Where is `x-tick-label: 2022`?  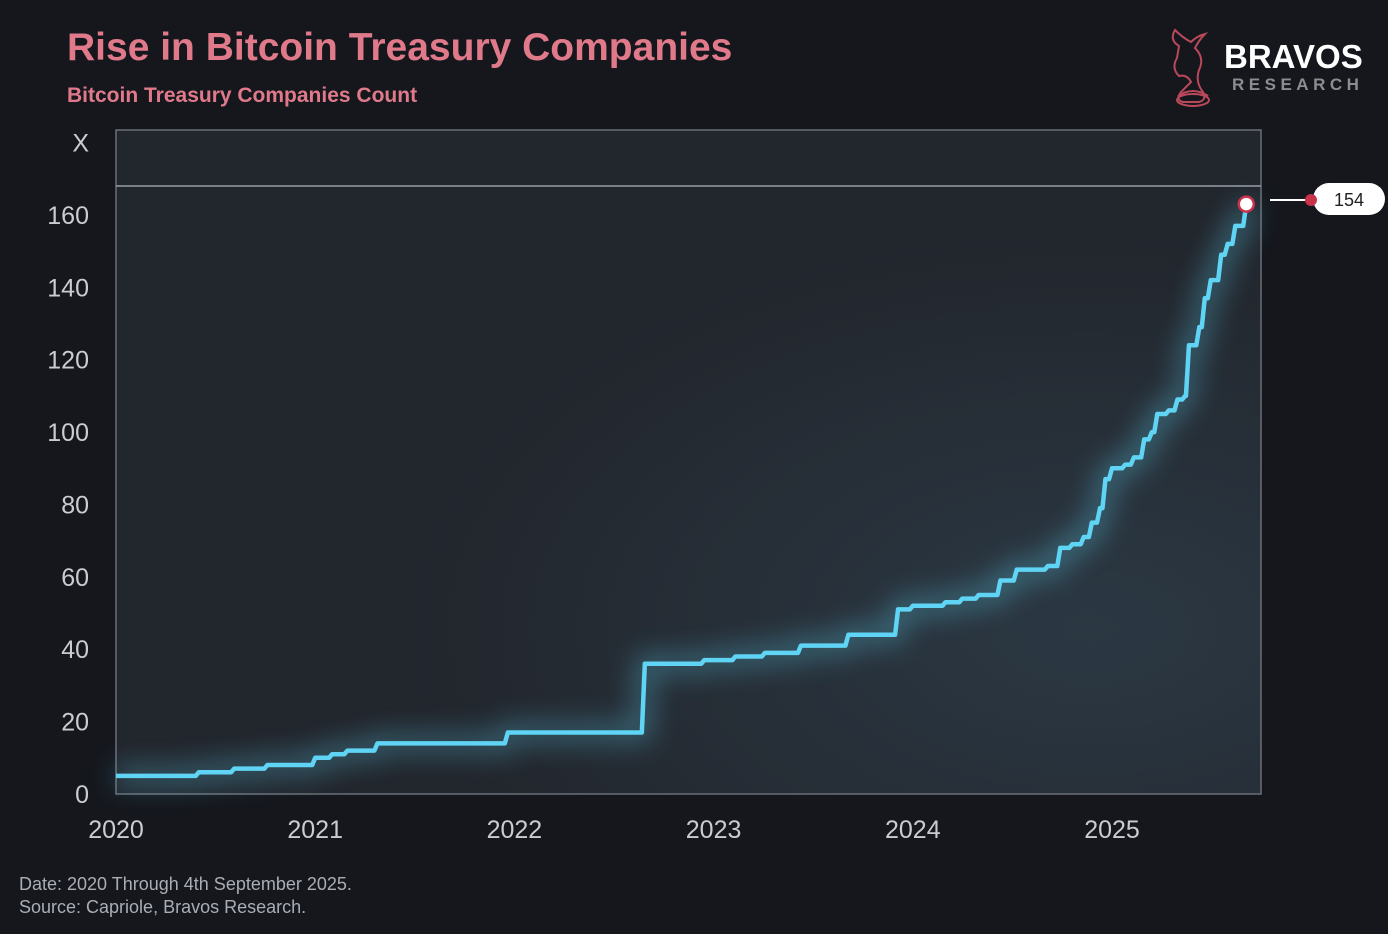
x-tick-label: 2022 is located at coordinates (515, 830).